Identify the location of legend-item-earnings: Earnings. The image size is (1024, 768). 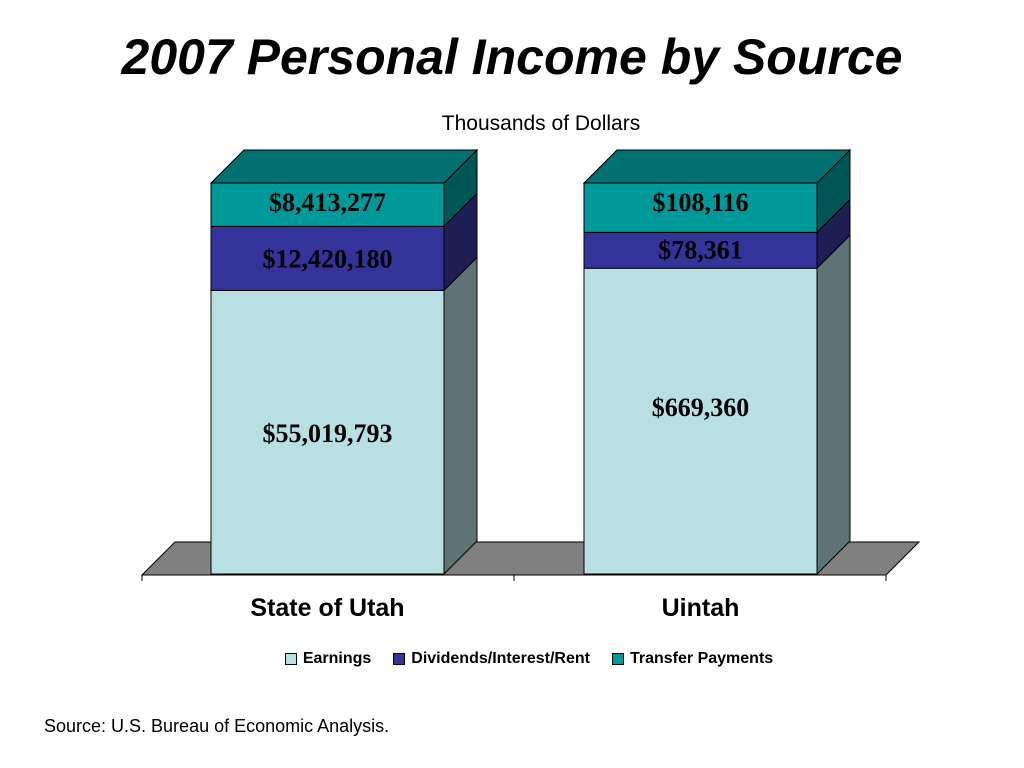
(328, 659).